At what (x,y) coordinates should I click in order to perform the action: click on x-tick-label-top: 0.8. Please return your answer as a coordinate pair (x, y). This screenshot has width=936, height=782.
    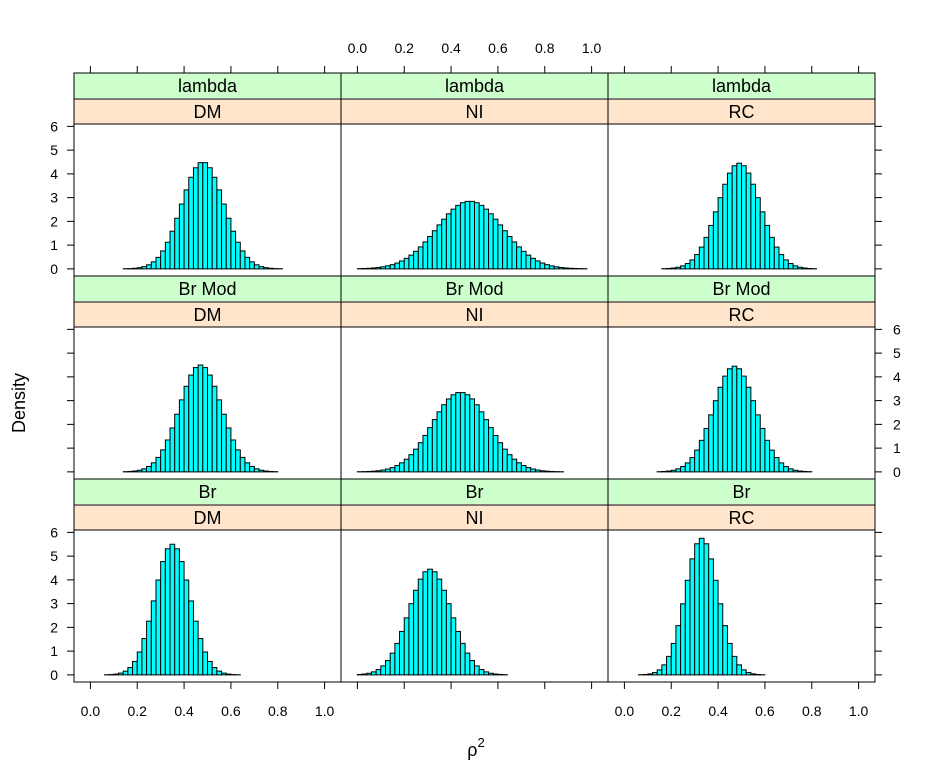
    Looking at the image, I should click on (545, 48).